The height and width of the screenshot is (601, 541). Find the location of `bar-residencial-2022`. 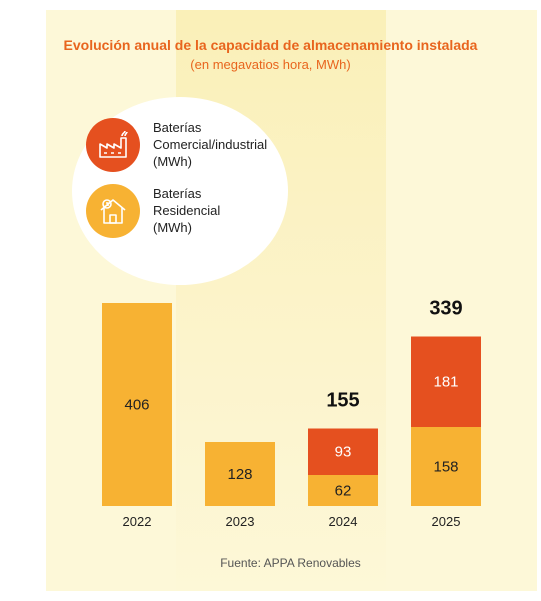

bar-residencial-2022 is located at coordinates (137, 404).